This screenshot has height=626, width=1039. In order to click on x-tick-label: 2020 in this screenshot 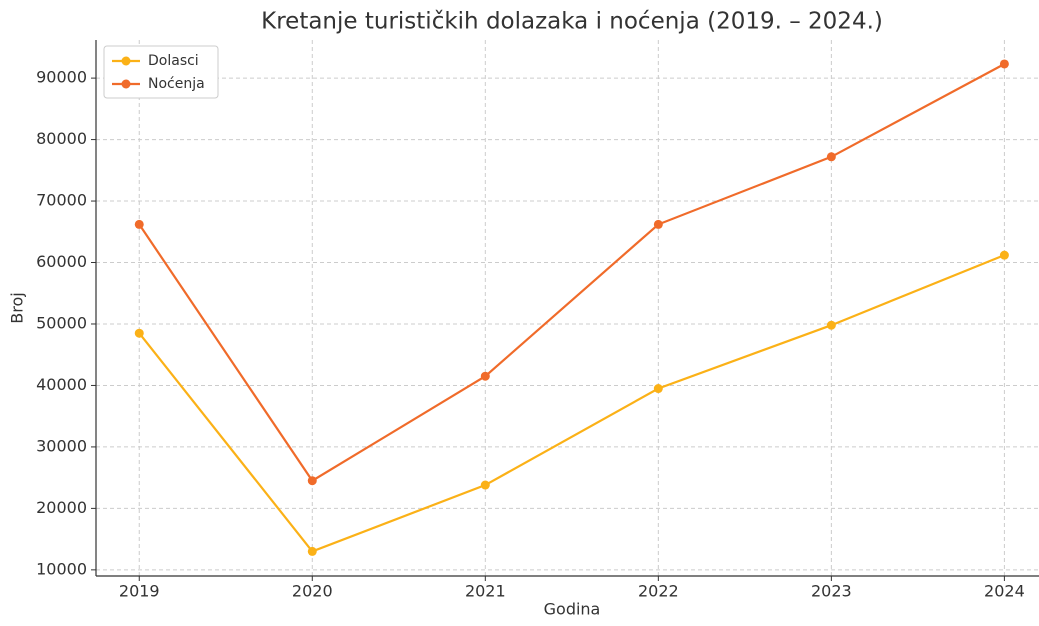, I will do `click(312, 591)`.